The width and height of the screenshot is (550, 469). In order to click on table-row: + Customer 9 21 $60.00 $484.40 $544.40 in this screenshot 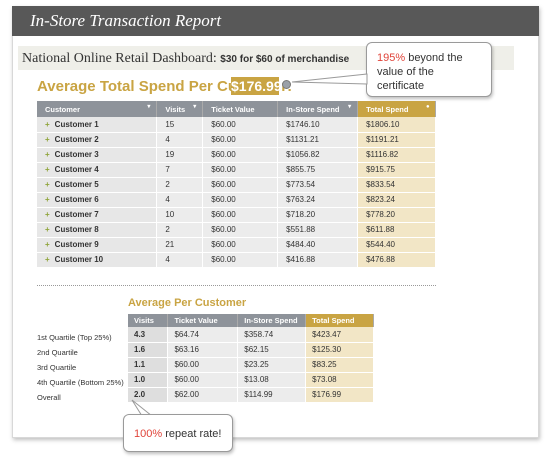, I will do `click(236, 245)`.